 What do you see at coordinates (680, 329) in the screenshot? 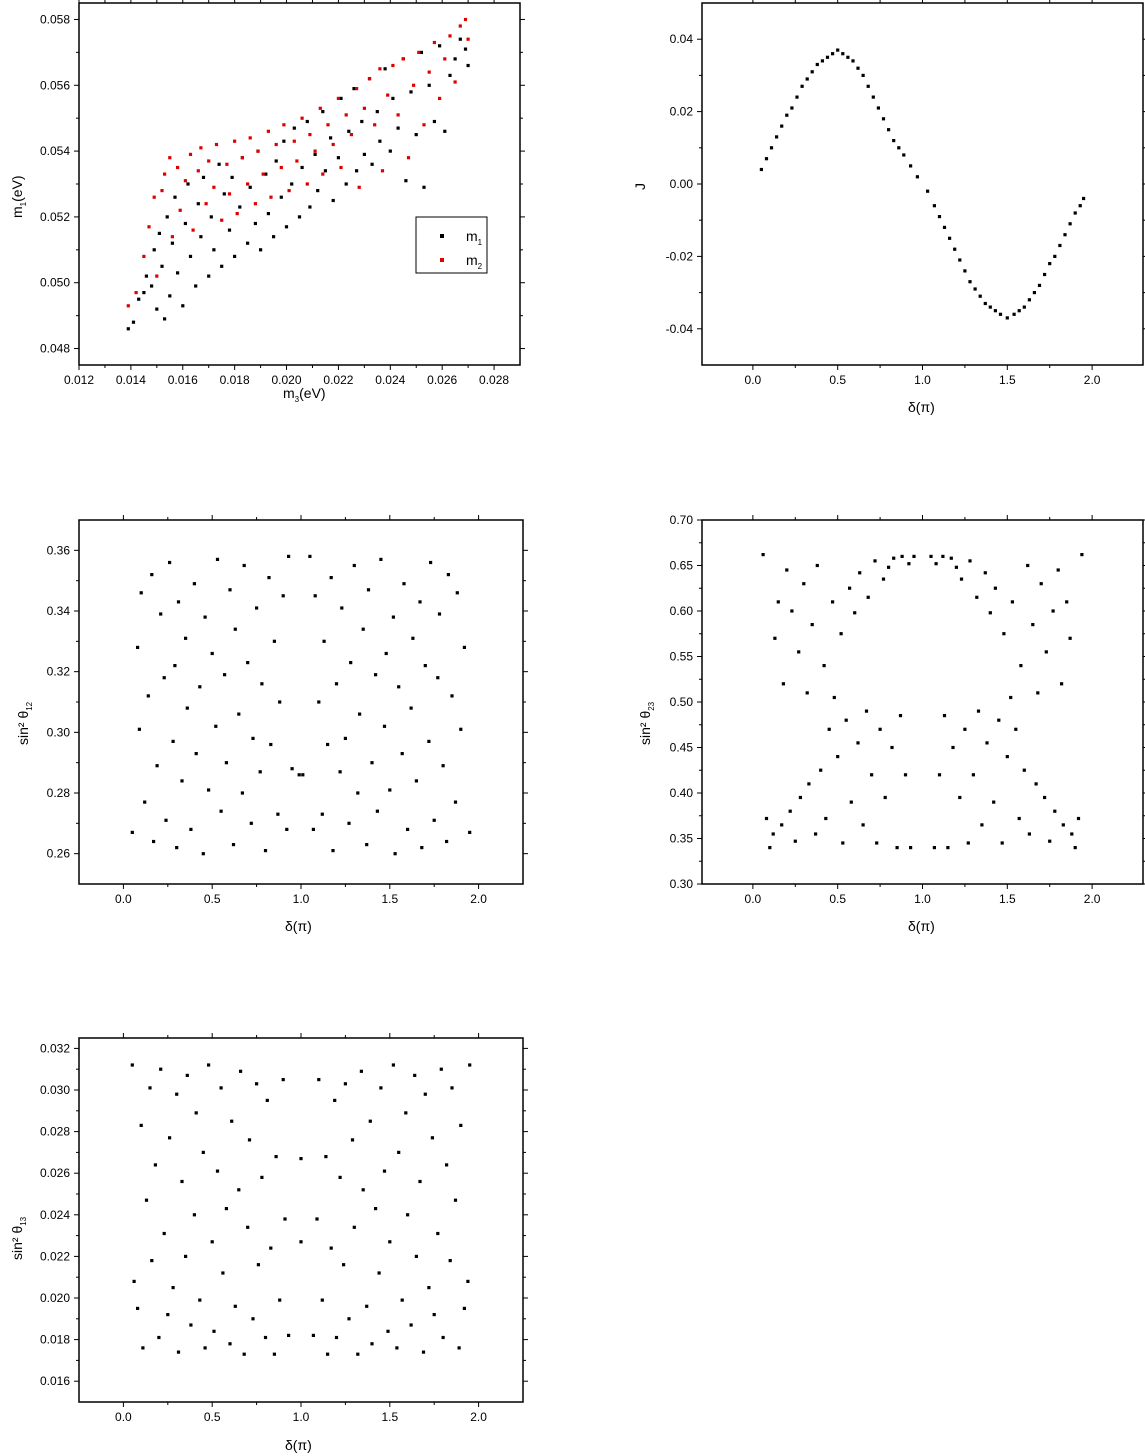
I see `y-tick-label: -0.04` at bounding box center [680, 329].